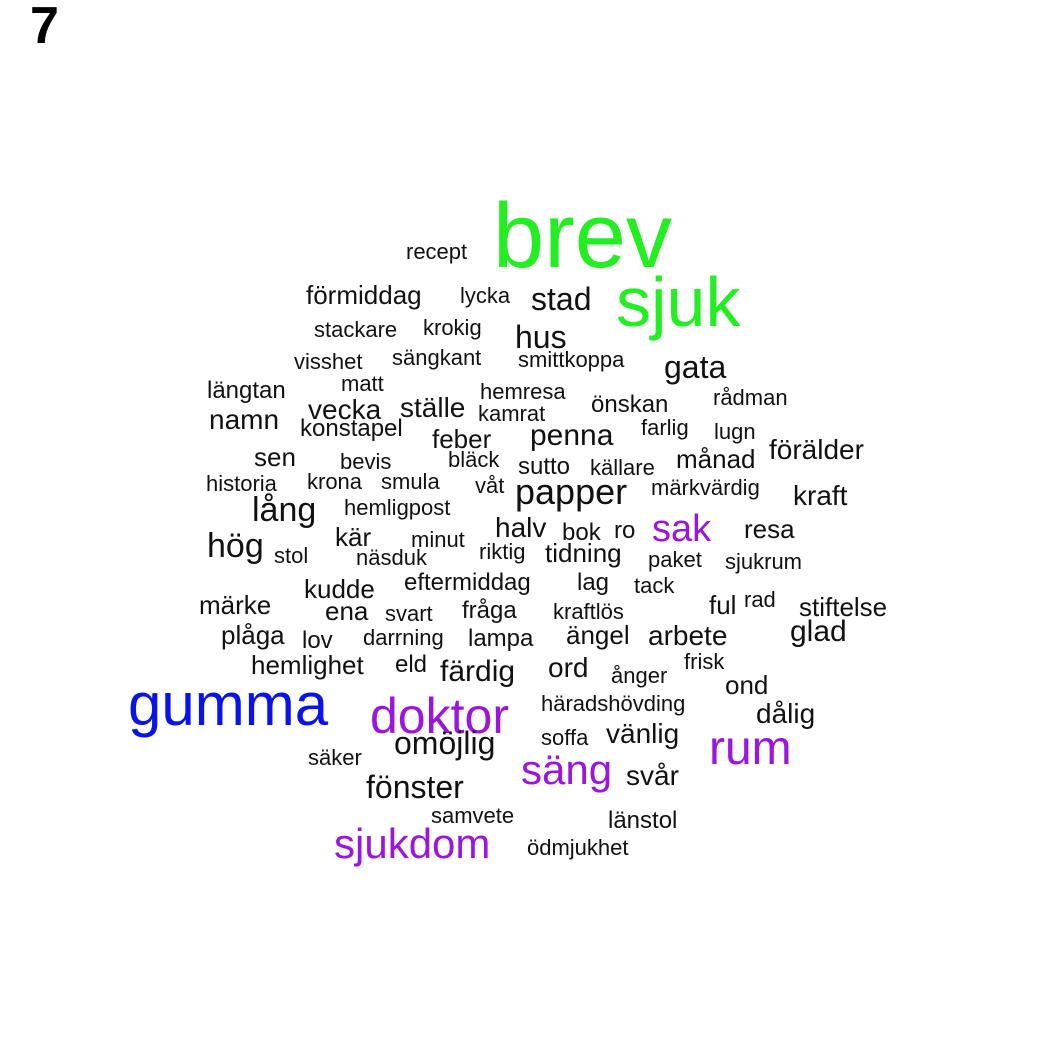 This screenshot has width=1050, height=1050. What do you see at coordinates (364, 295) in the screenshot?
I see `word-10: förmiddag` at bounding box center [364, 295].